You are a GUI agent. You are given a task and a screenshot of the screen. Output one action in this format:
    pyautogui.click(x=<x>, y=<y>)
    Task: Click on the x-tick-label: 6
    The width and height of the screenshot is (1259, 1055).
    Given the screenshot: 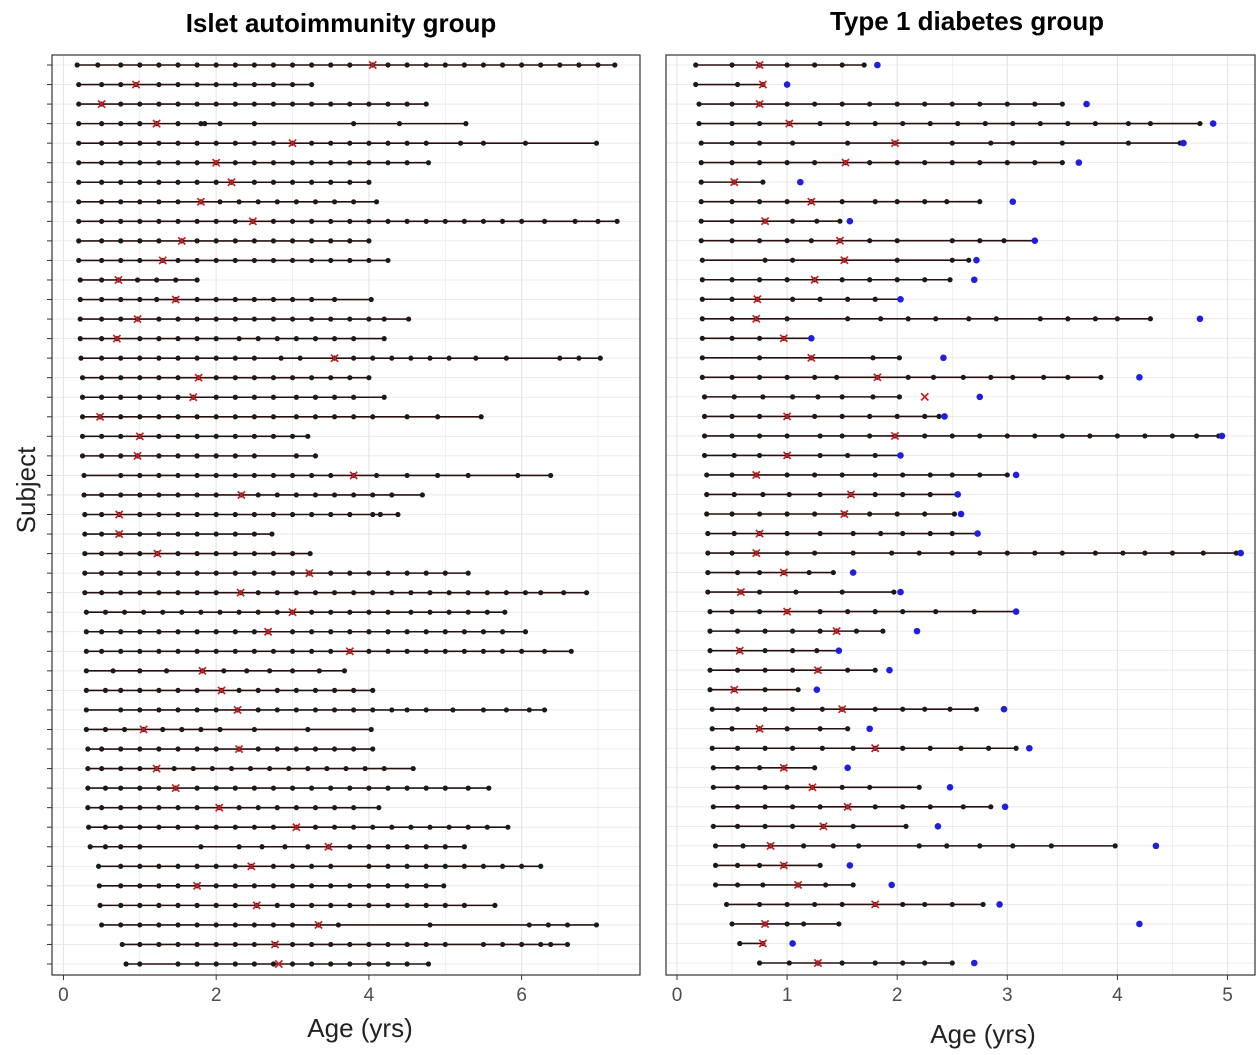 What is the action you would take?
    pyautogui.click(x=521, y=995)
    